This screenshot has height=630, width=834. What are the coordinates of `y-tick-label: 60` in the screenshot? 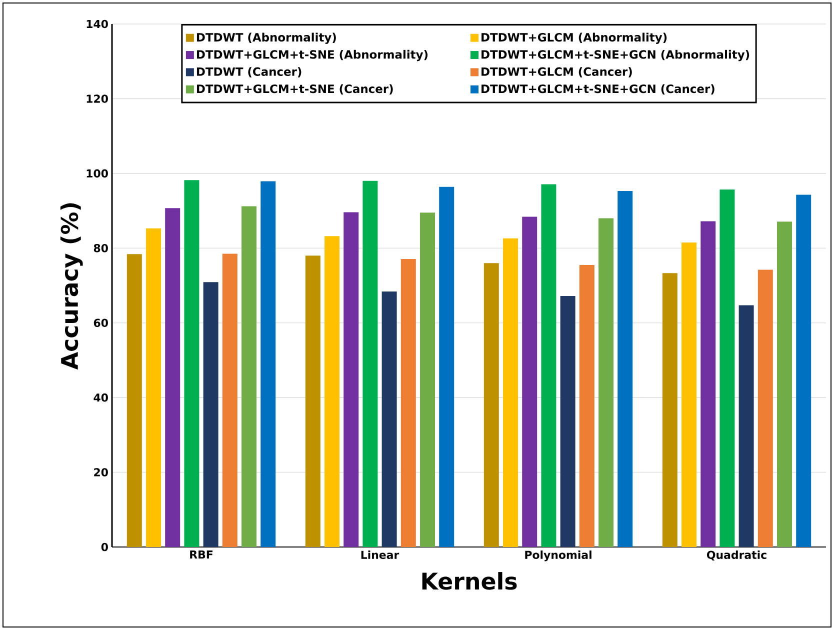 It's located at (101, 322).